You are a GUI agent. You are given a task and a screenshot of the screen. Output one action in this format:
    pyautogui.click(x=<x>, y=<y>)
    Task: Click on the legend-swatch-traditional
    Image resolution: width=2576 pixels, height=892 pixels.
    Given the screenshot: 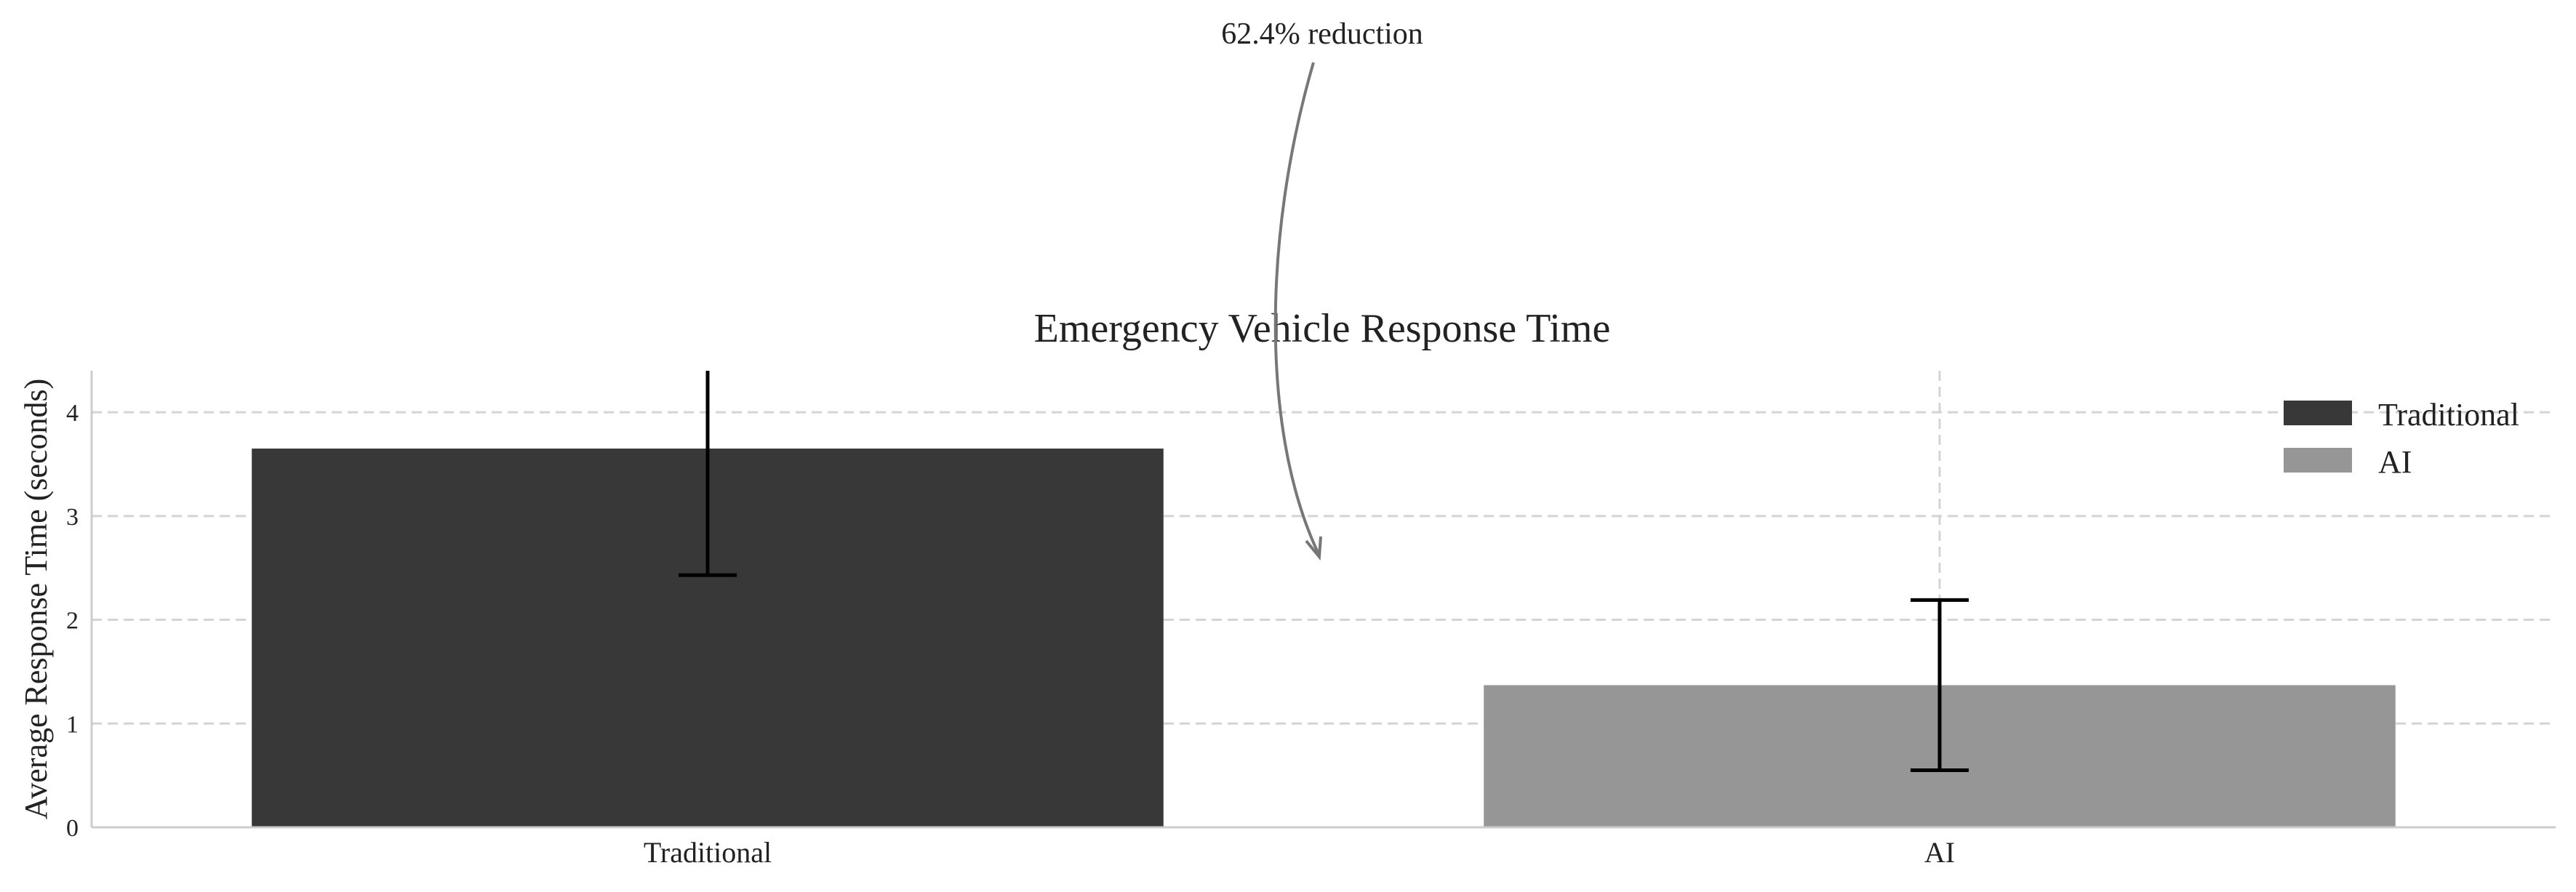 What is the action you would take?
    pyautogui.click(x=2318, y=413)
    